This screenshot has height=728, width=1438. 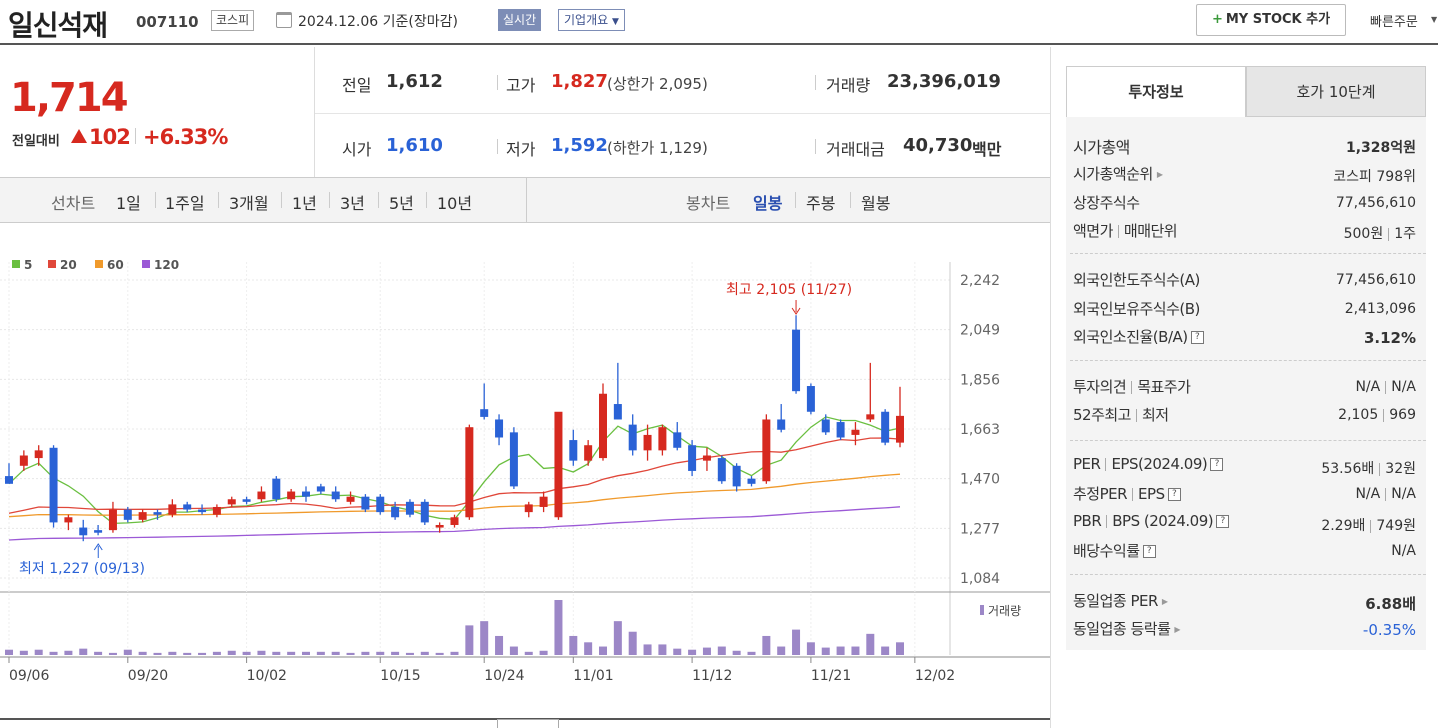 I want to click on y-tick-label: 1,663, so click(x=980, y=430).